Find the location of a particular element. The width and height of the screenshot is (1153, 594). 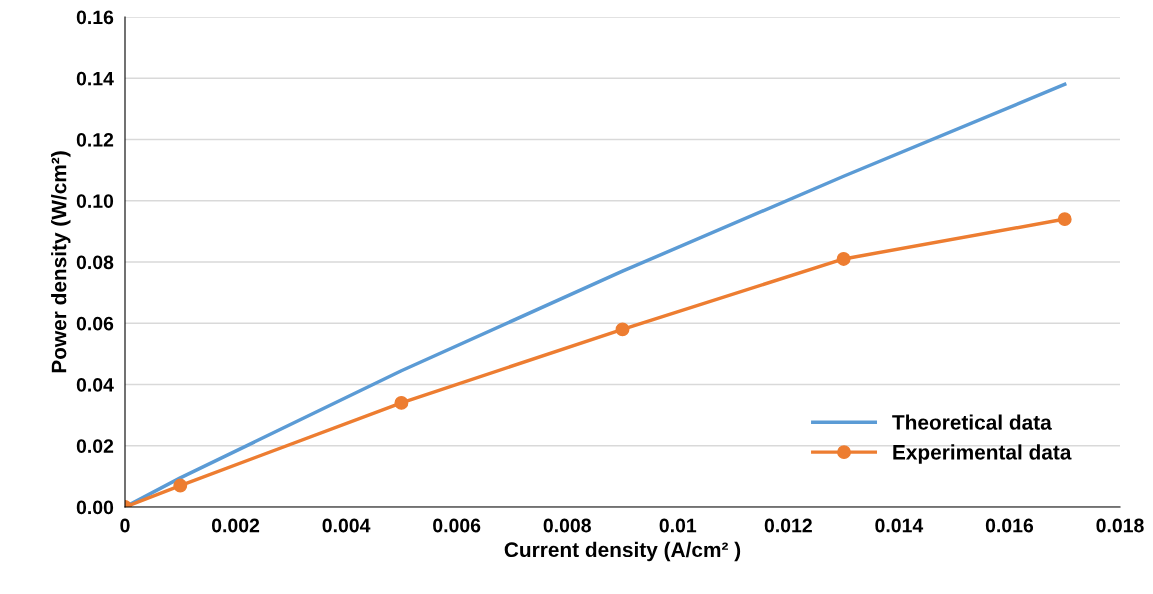

x-tick-label: 0.014 is located at coordinates (899, 525).